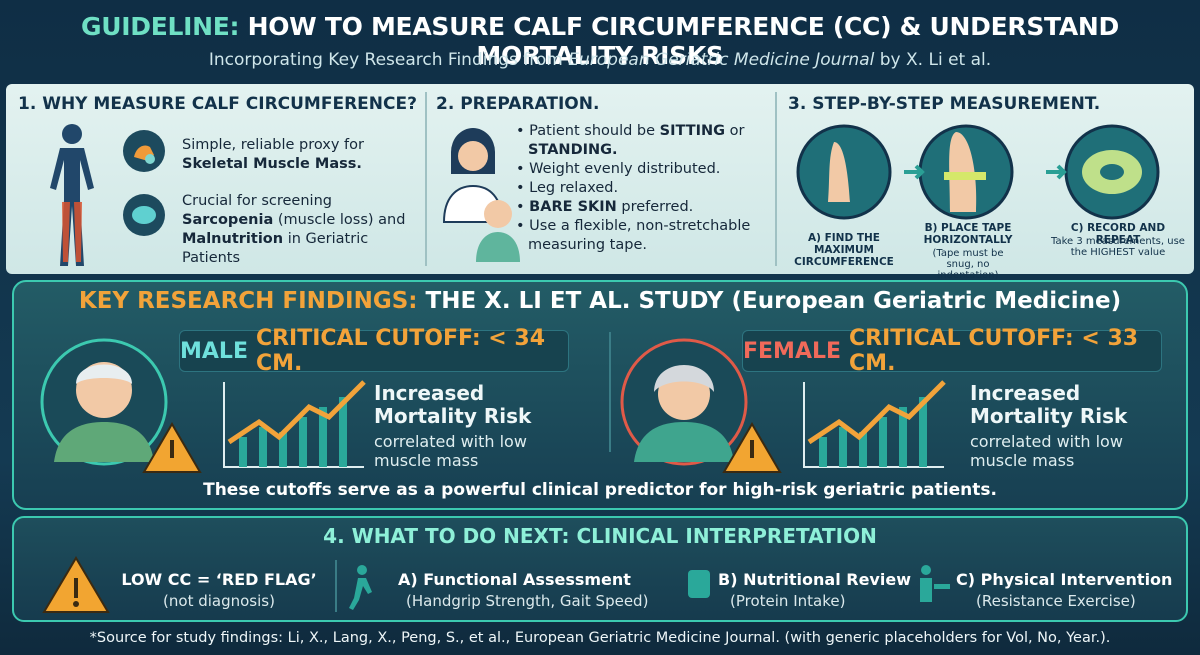 This screenshot has height=655, width=1200. Describe the element at coordinates (935, 60) in the screenshot. I see `subtitle-part: by X. Li et al.` at that location.